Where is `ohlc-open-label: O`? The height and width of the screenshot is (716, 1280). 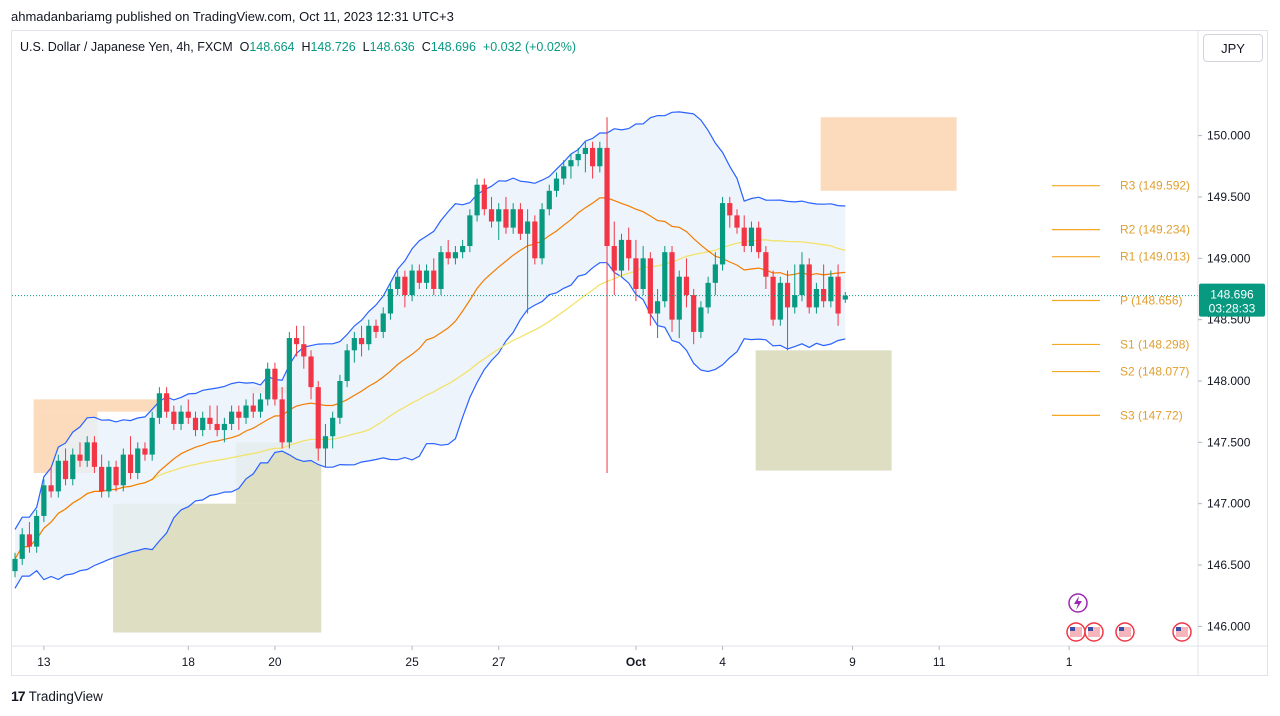
ohlc-open-label: O is located at coordinates (244, 47).